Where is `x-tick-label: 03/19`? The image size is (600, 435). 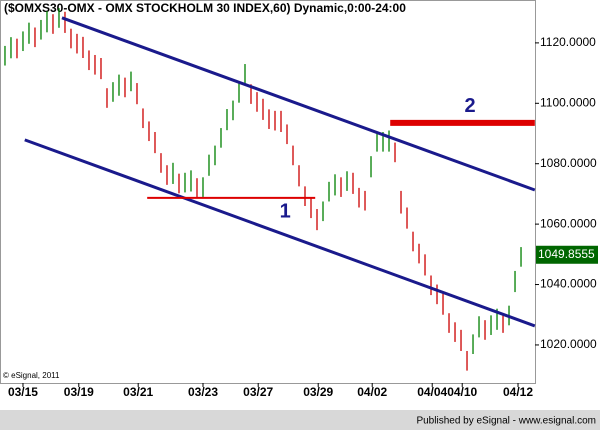
x-tick-label: 03/19 is located at coordinates (79, 392).